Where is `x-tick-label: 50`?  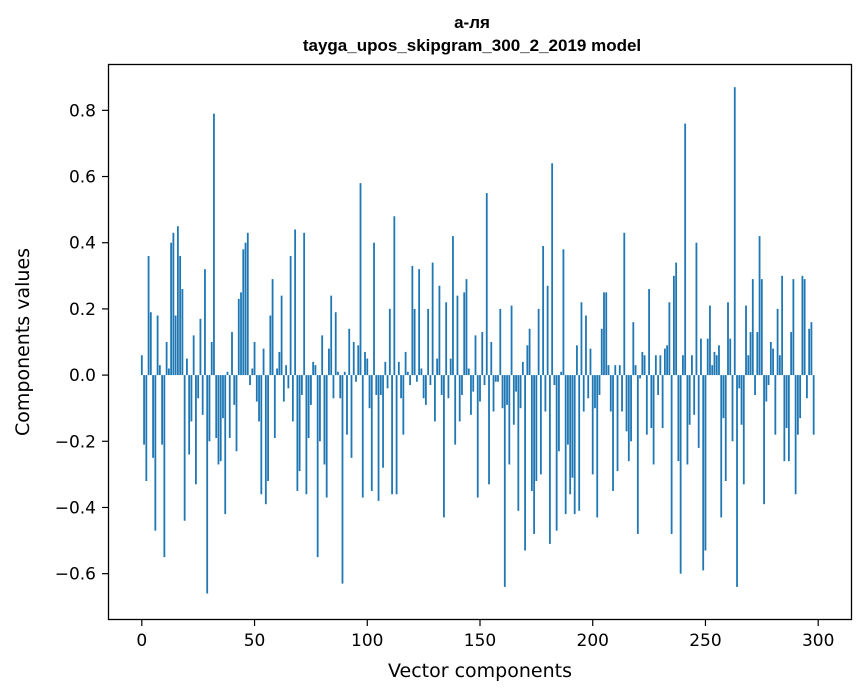
x-tick-label: 50 is located at coordinates (255, 641).